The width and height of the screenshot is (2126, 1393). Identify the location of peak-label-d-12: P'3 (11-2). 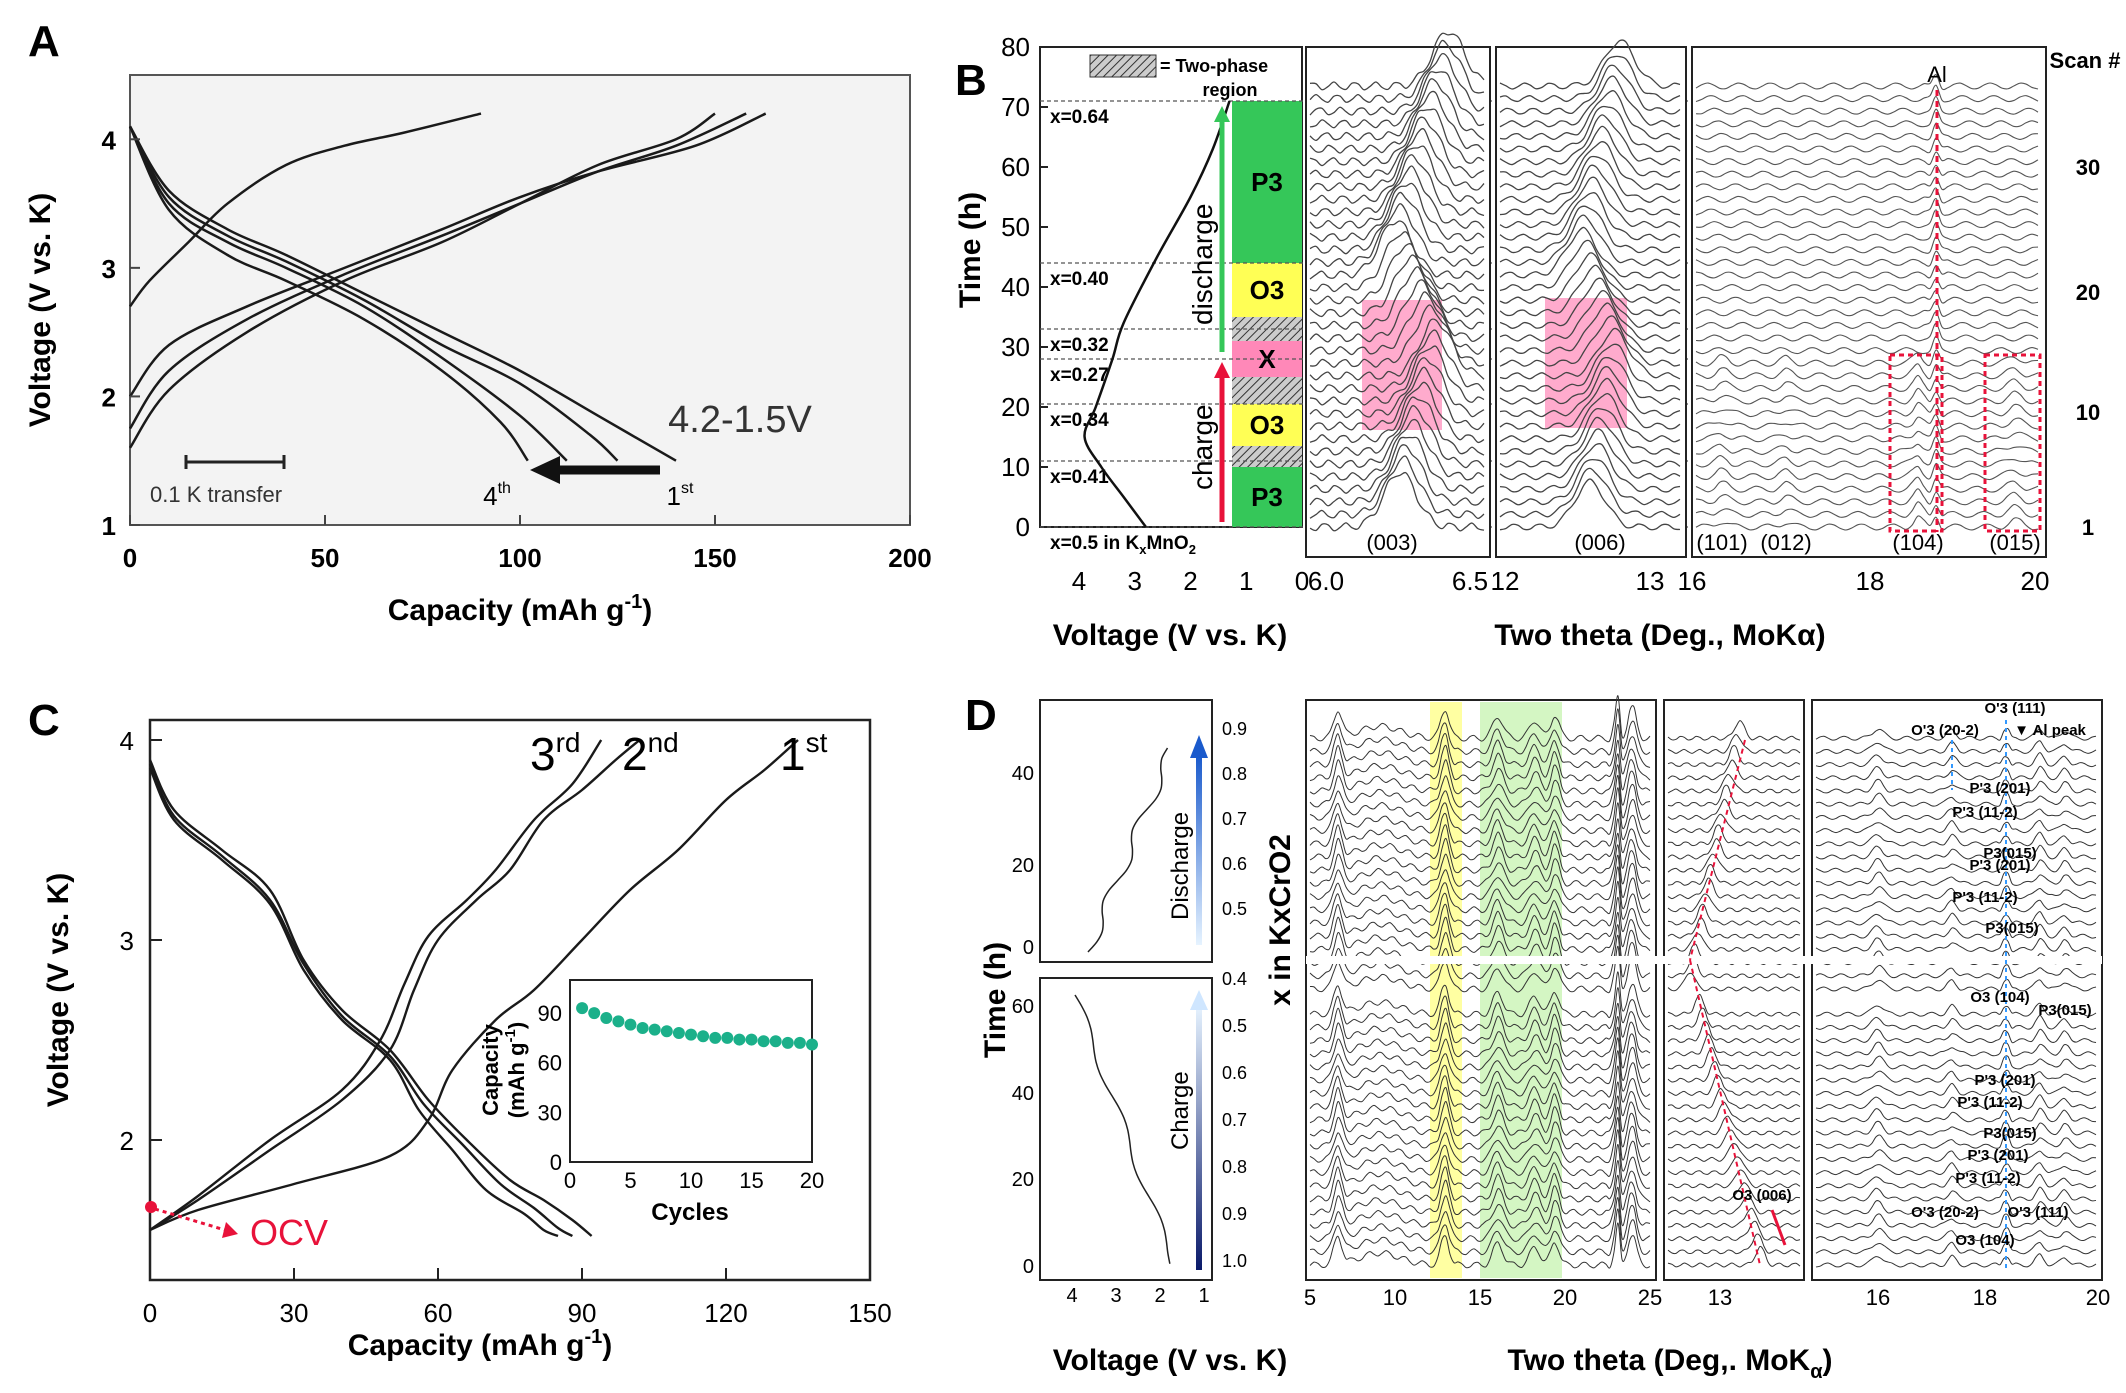
(1989, 1102).